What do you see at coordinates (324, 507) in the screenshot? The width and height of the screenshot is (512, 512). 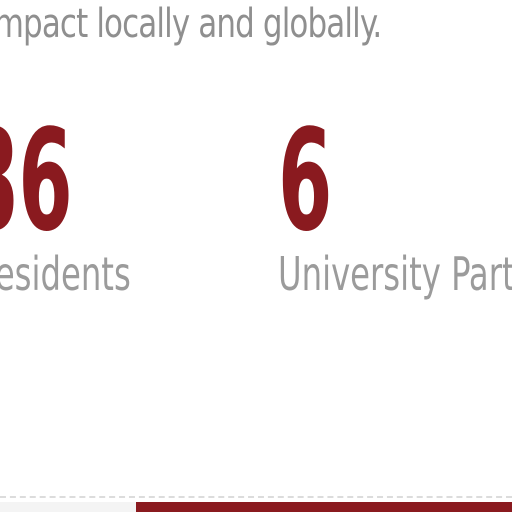 I see `slider-progress-fill` at bounding box center [324, 507].